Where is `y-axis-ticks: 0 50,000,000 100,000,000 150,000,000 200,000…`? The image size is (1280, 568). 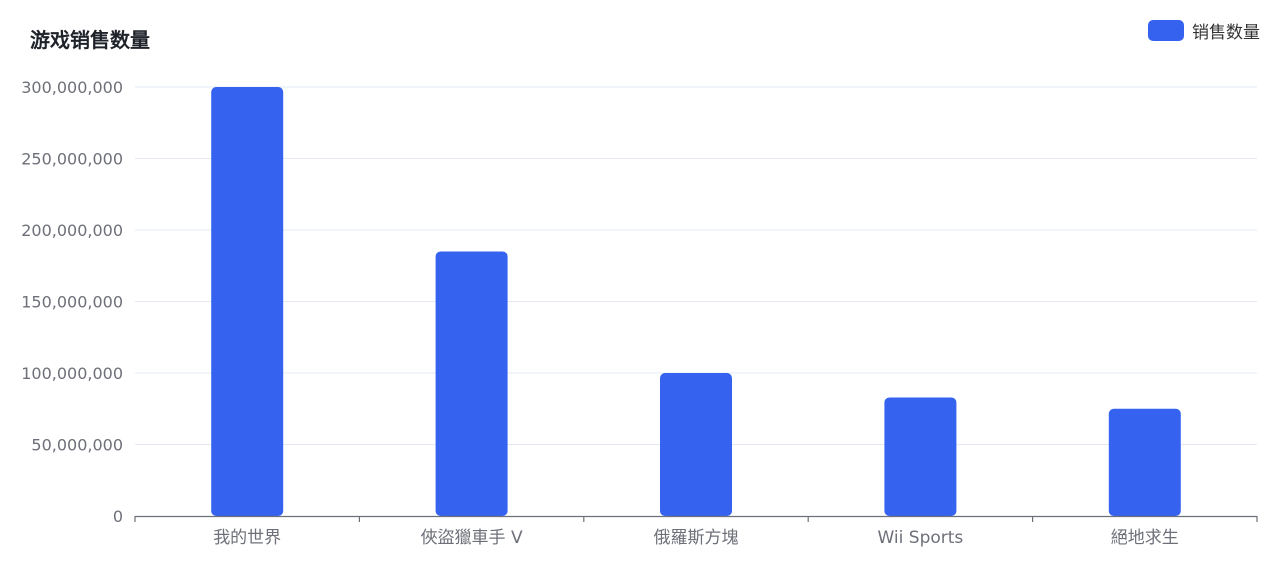 y-axis-ticks: 0 50,000,000 100,000,000 150,000,000 200,000… is located at coordinates (72, 302).